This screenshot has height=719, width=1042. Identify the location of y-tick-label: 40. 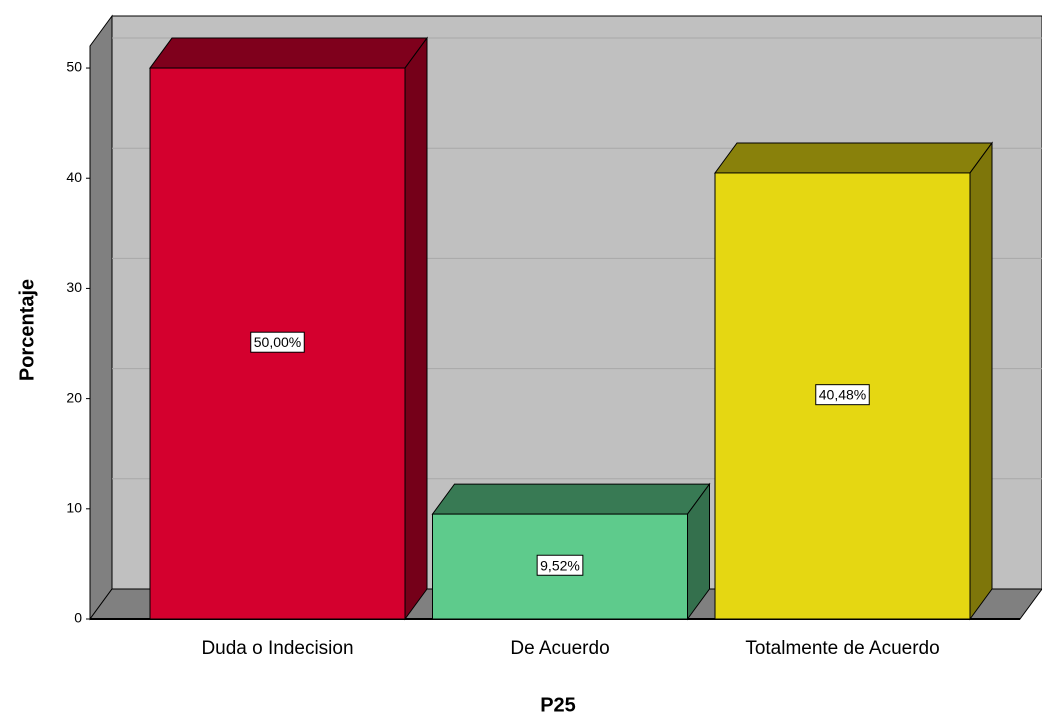
(74, 177).